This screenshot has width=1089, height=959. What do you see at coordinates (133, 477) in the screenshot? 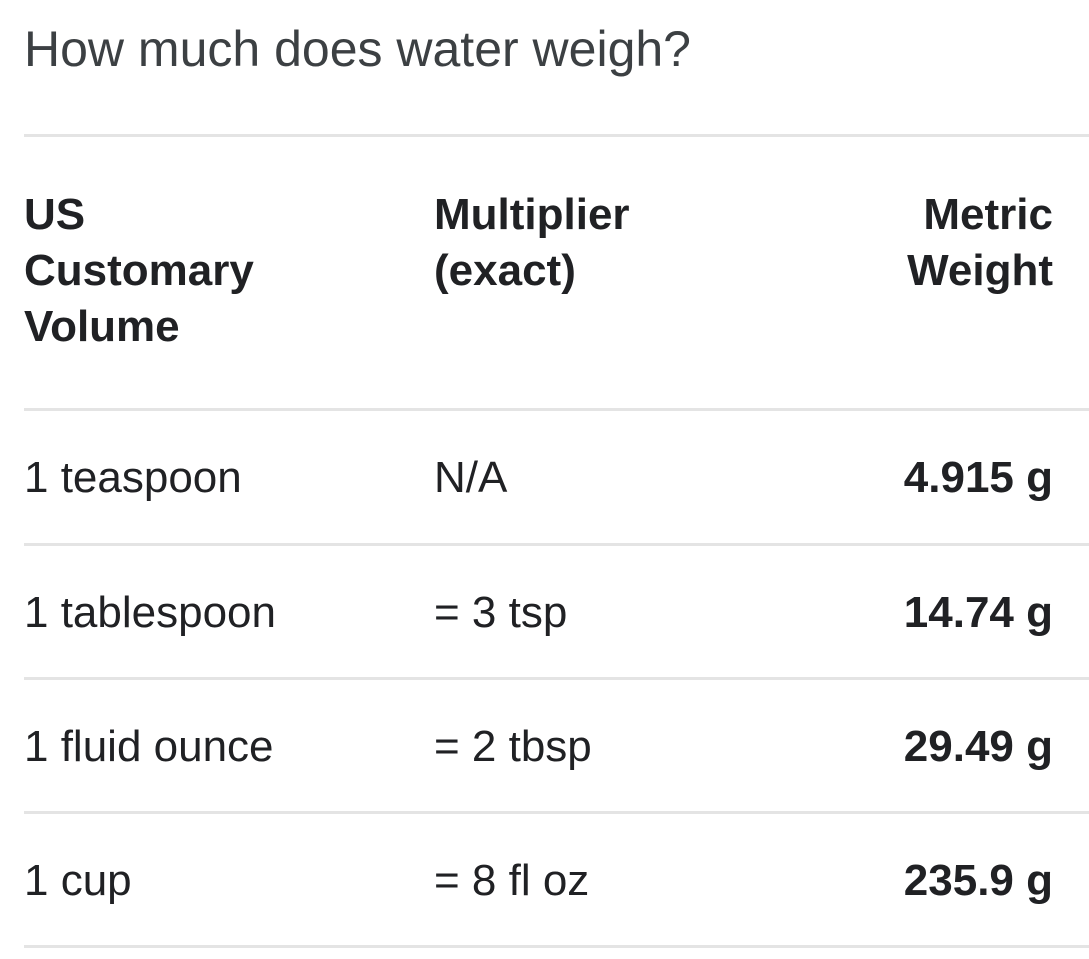
I see `volume-cell: 1 teaspoon` at bounding box center [133, 477].